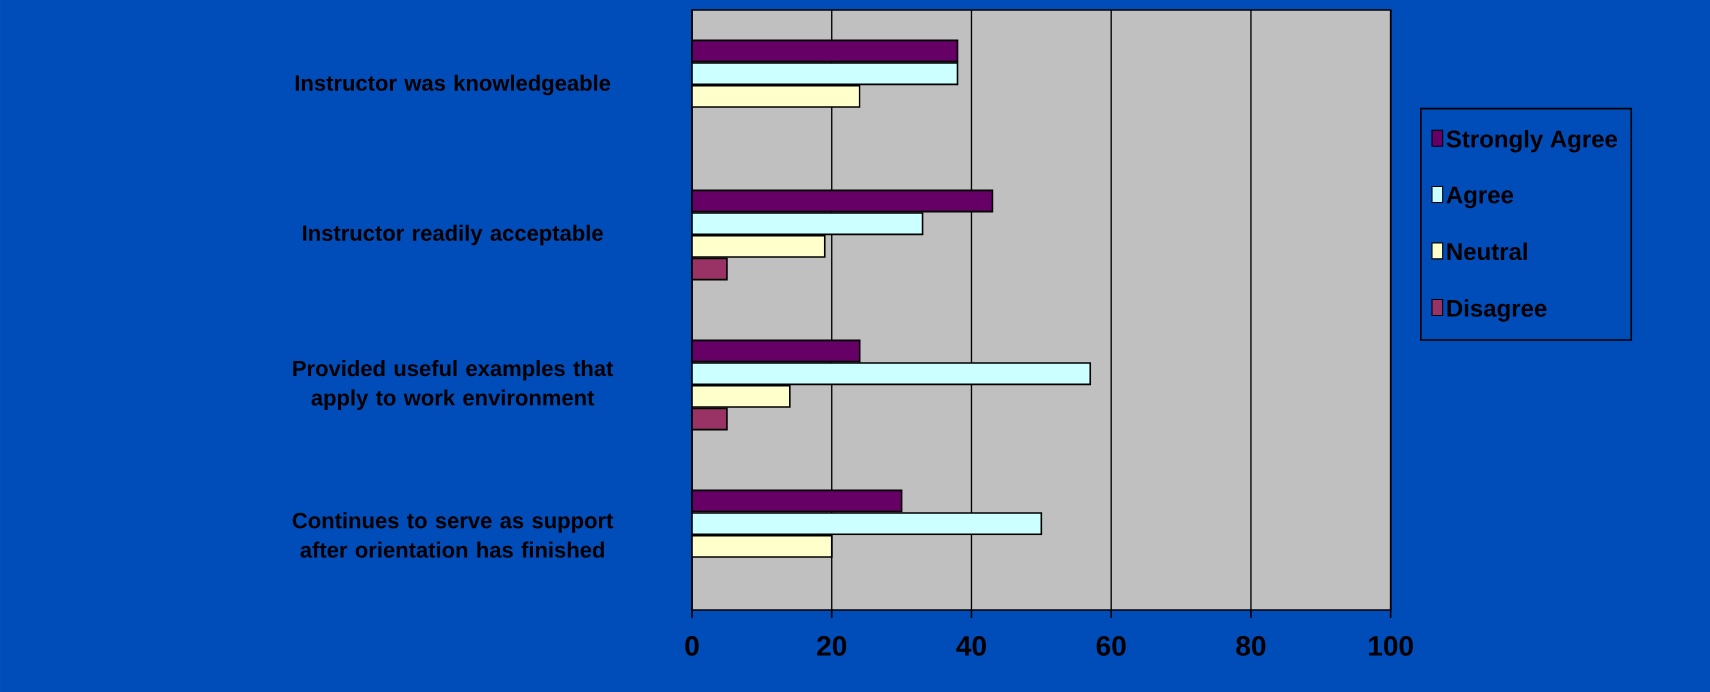 Image resolution: width=1710 pixels, height=692 pixels. What do you see at coordinates (1487, 251) in the screenshot?
I see `legend-label: Neutral` at bounding box center [1487, 251].